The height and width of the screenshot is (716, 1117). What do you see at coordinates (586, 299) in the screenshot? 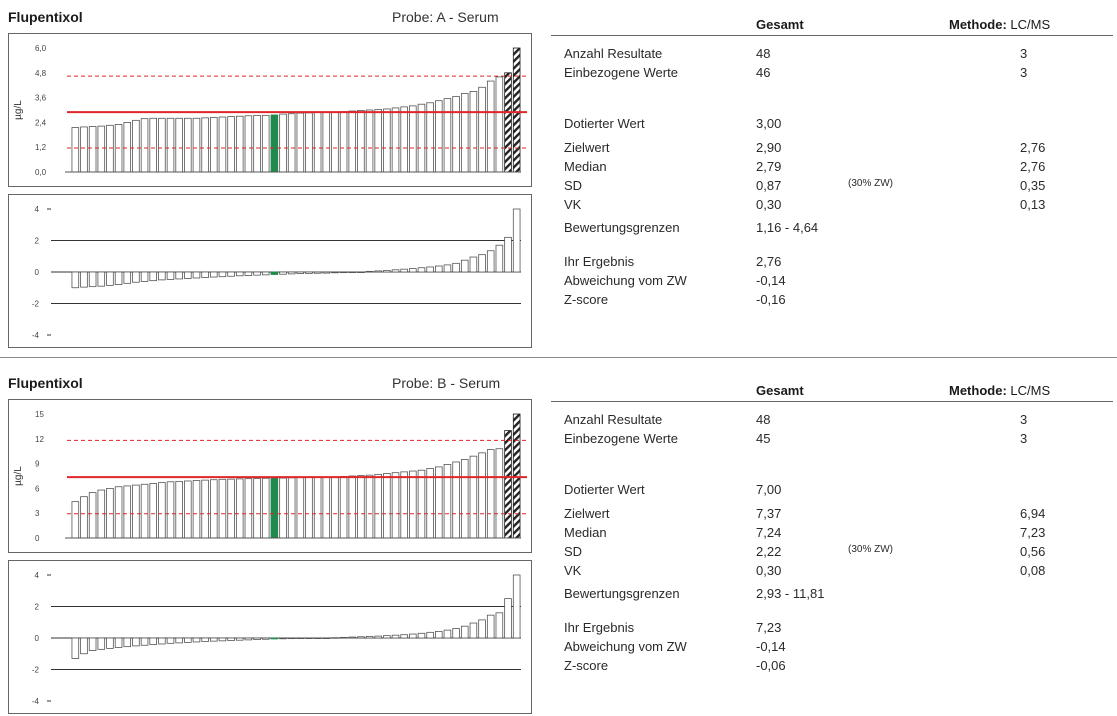
I see `stat-label: Z-score` at bounding box center [586, 299].